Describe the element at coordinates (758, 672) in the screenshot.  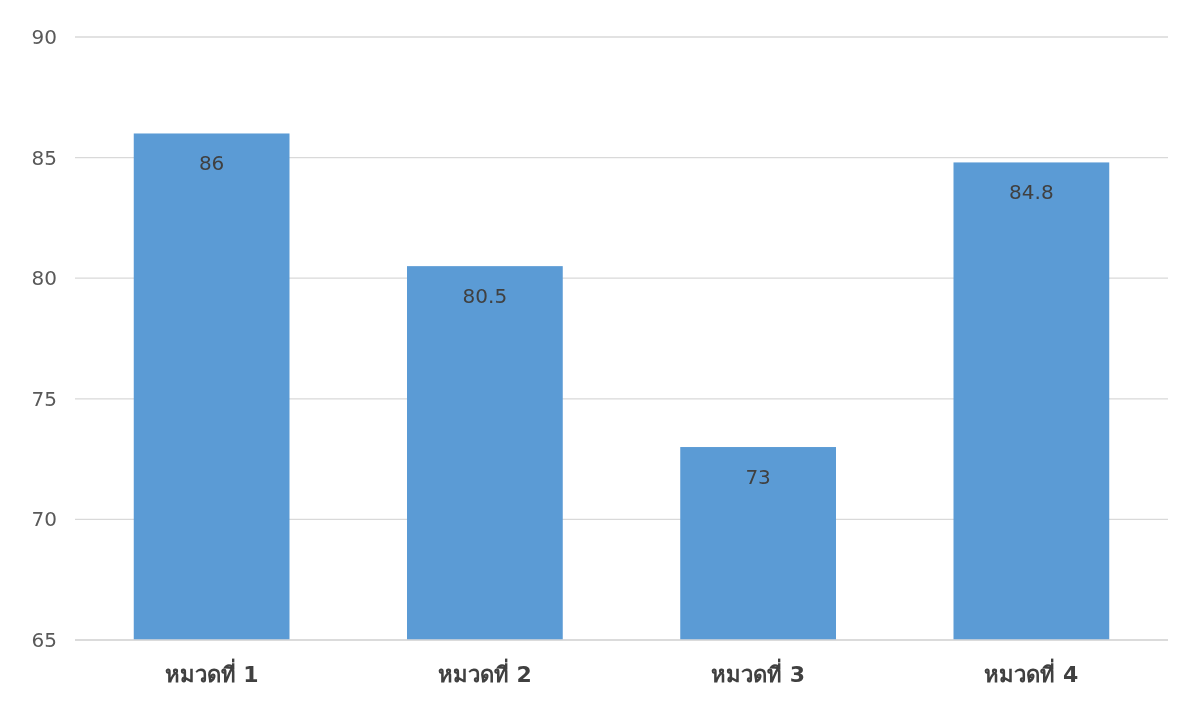
I see `x-tick-label: หมวดที่ 3` at that location.